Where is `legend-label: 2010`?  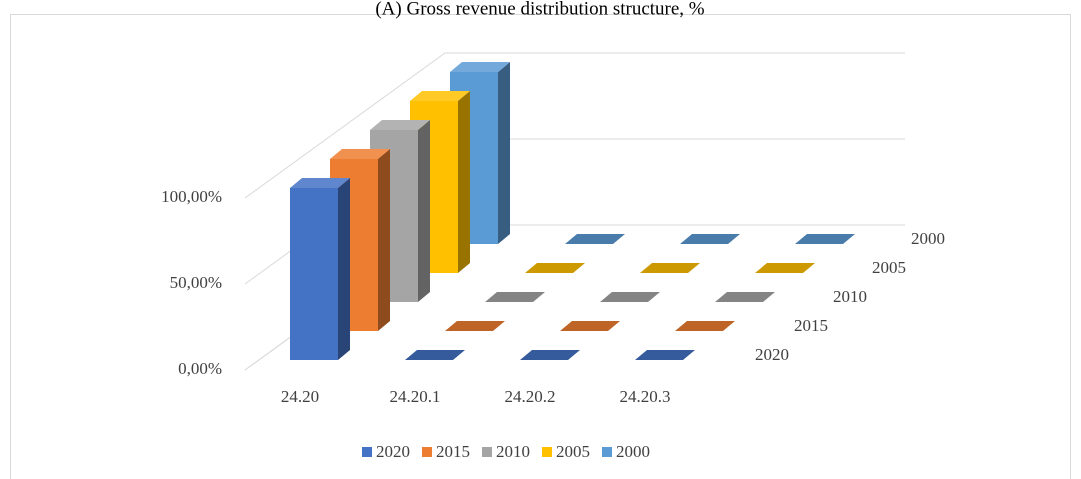
legend-label: 2010 is located at coordinates (513, 451).